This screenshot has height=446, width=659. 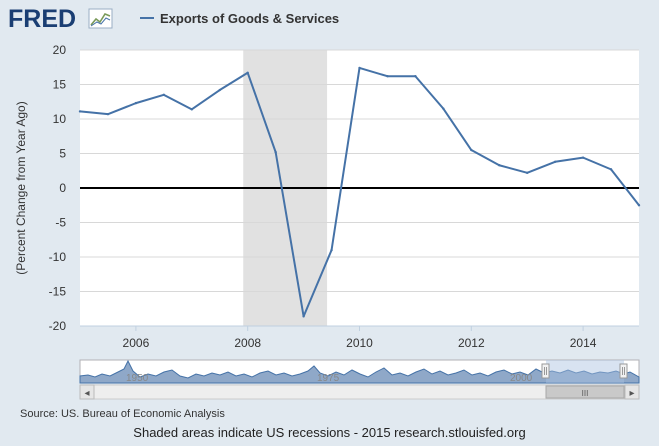 I want to click on y-tick-label: 10, so click(x=60, y=119).